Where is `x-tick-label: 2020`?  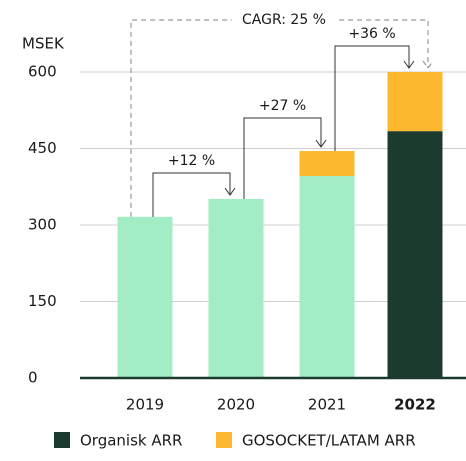
x-tick-label: 2020 is located at coordinates (236, 405).